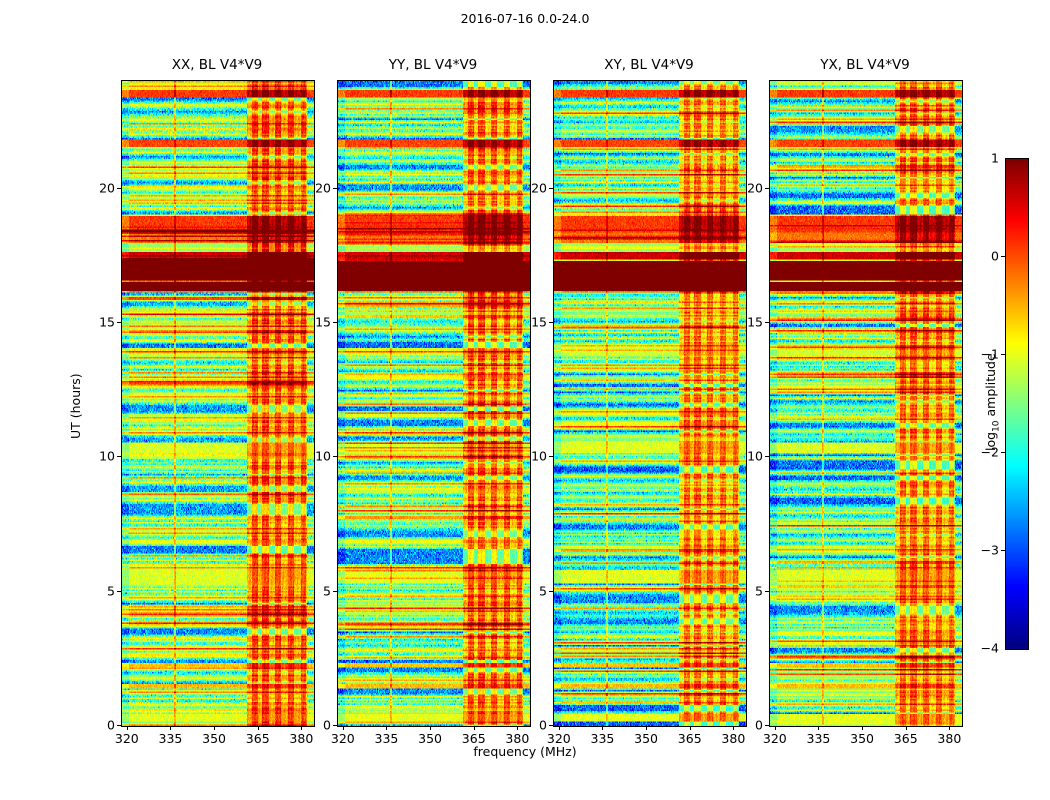 This screenshot has width=1050, height=800. Describe the element at coordinates (649, 65) in the screenshot. I see `panel-title-xy: XY, BL V4*V9` at that location.